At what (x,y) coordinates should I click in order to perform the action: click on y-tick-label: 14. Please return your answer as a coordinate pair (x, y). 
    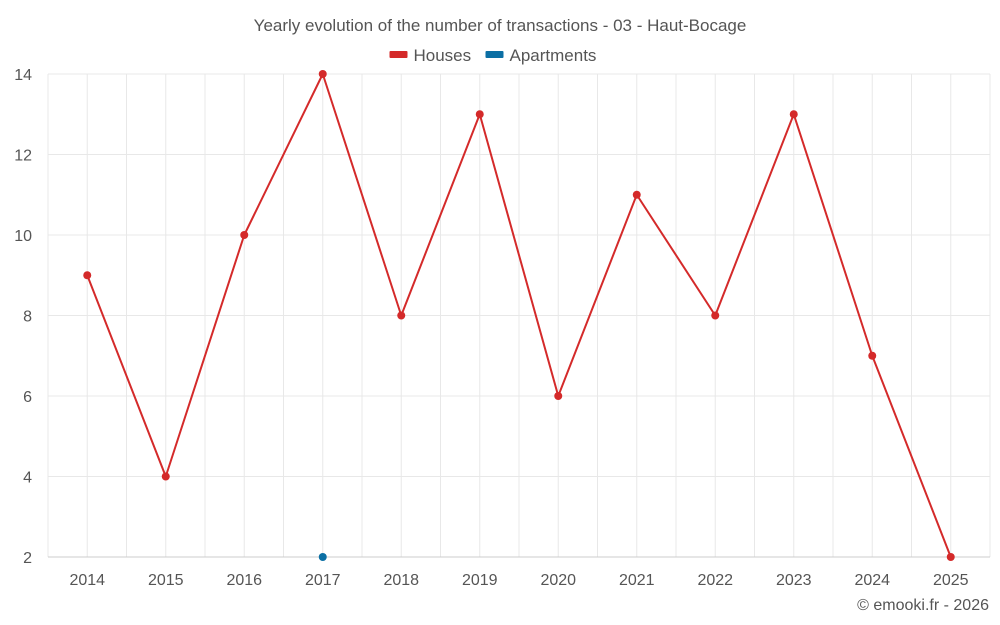
    Looking at the image, I should click on (23, 75).